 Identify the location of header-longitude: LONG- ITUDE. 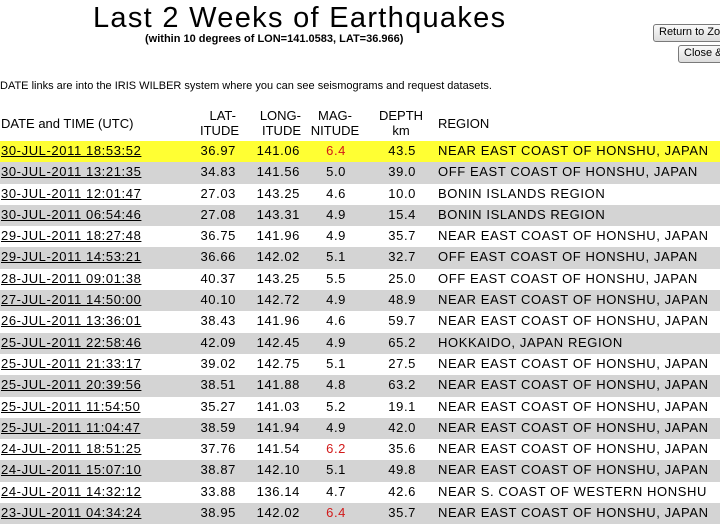
(276, 123).